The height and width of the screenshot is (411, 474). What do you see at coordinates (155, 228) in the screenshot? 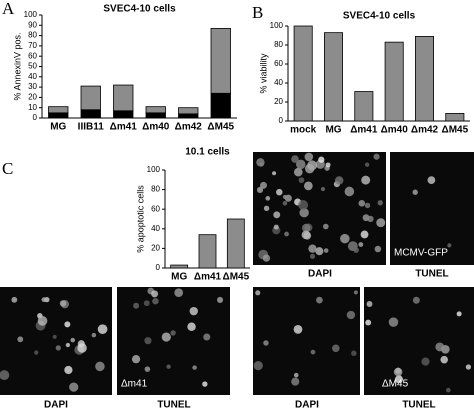
I see `y-tick-label: 40` at bounding box center [155, 228].